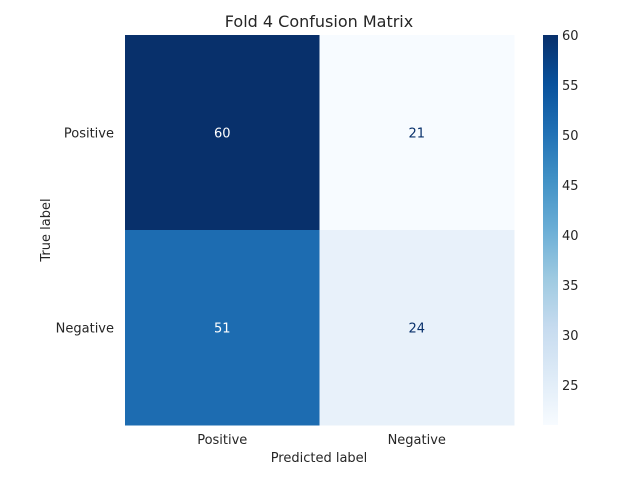  I want to click on cell-value-label: 24, so click(416, 329).